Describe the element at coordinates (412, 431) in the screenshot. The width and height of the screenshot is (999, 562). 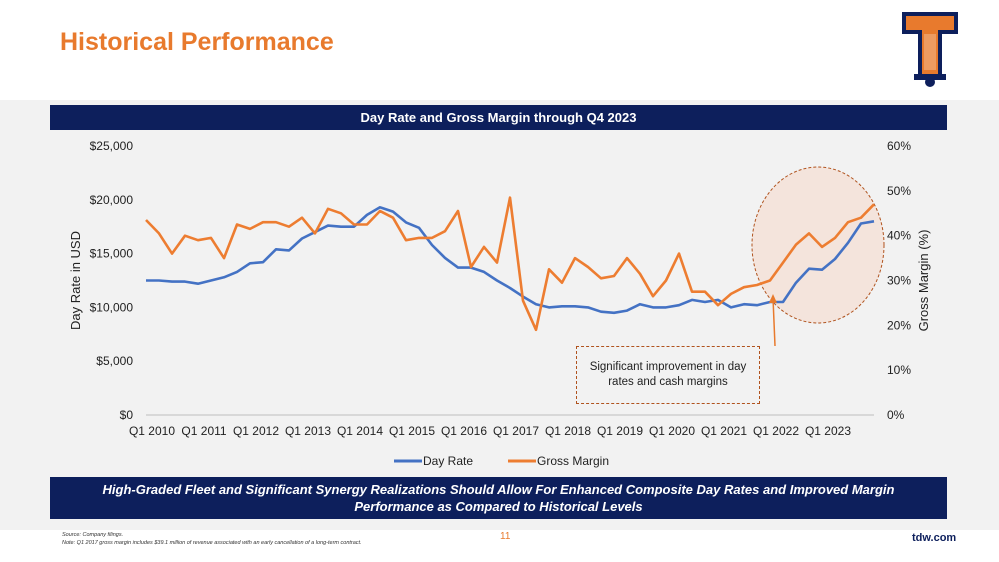
I see `x-tick-label: Q1 2015` at that location.